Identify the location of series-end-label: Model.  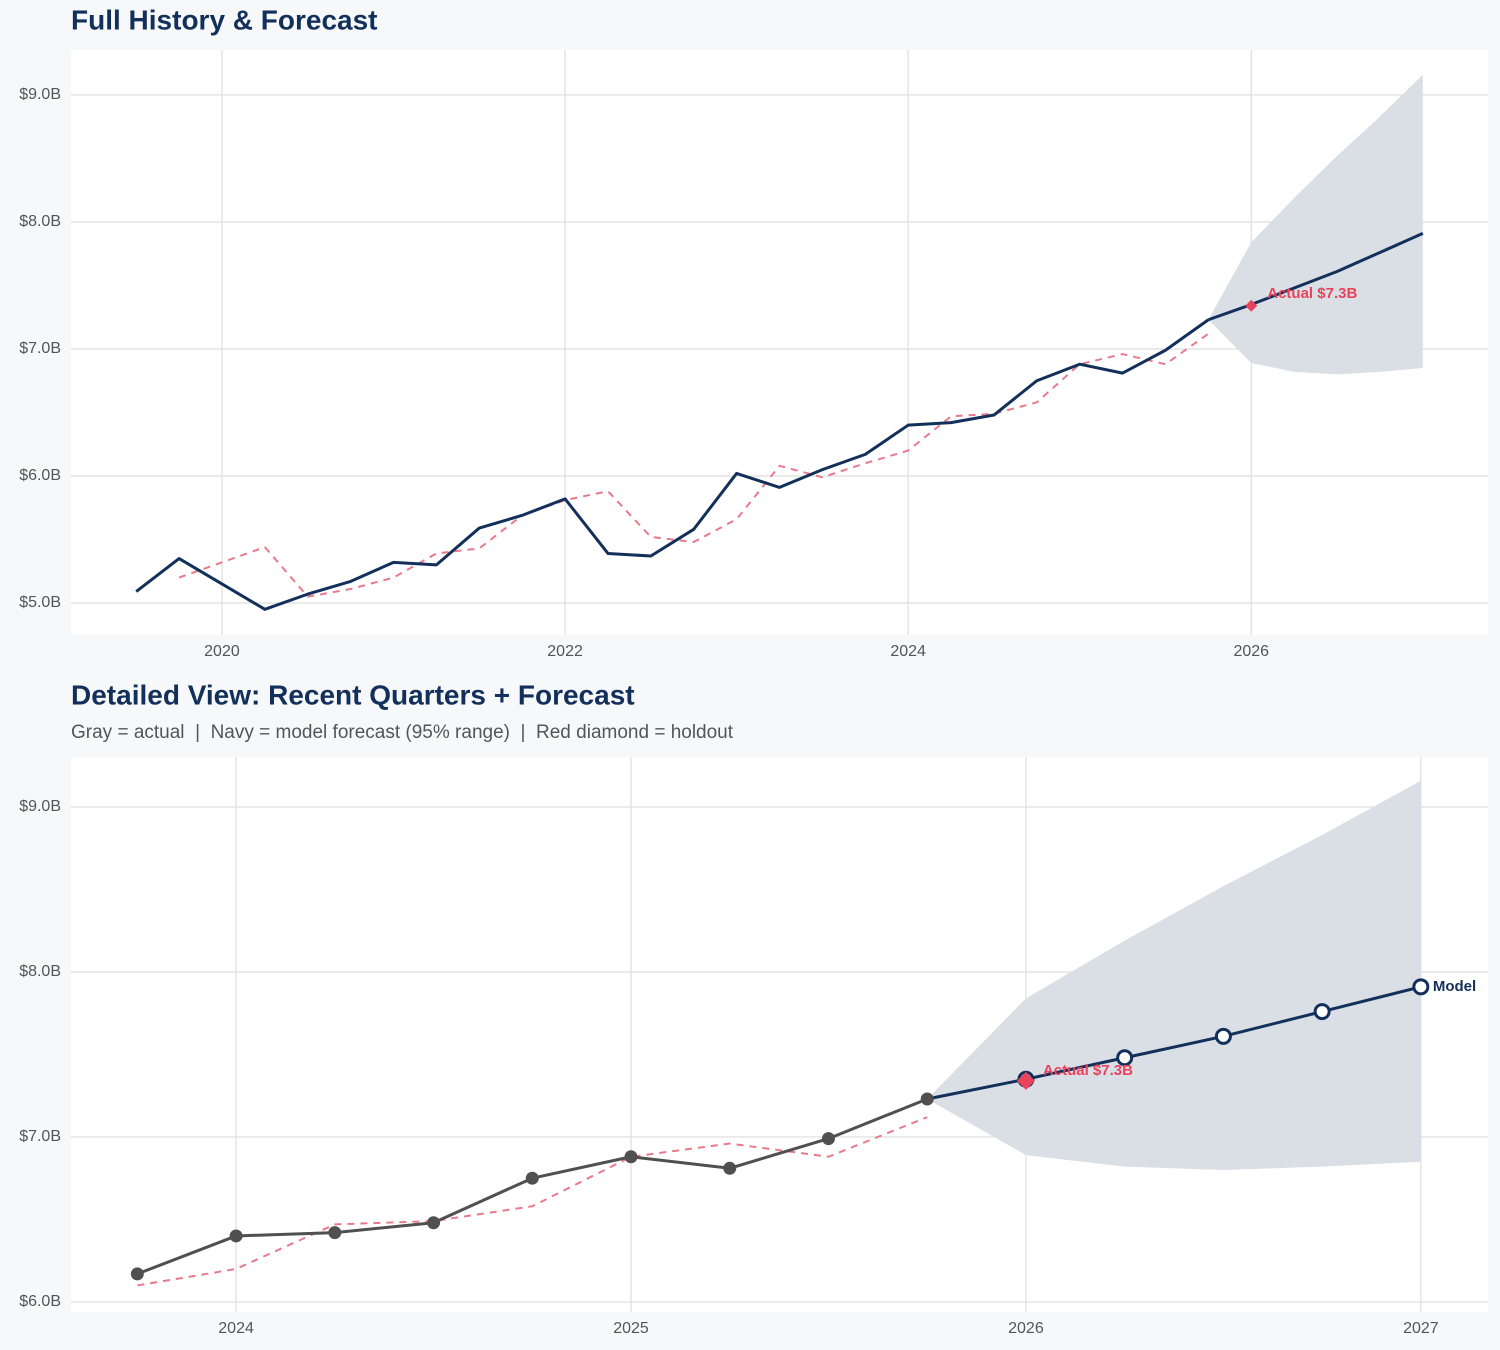
(1454, 986).